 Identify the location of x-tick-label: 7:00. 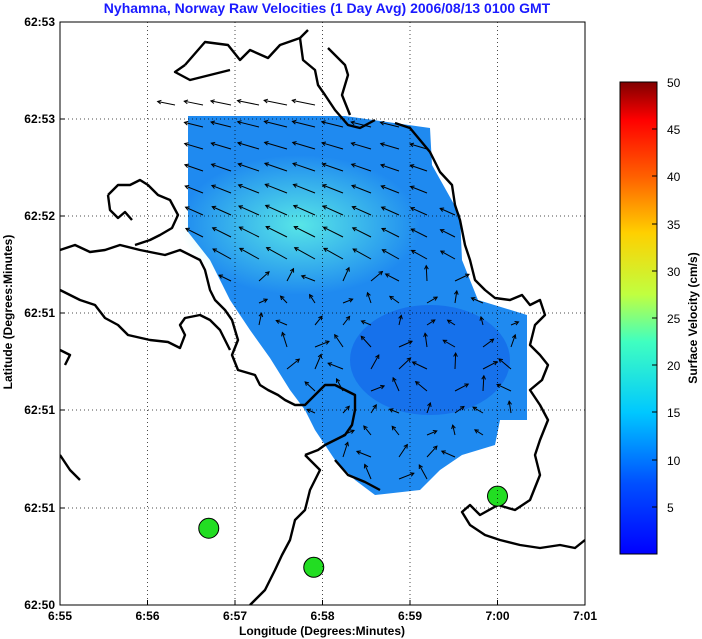
(497, 616).